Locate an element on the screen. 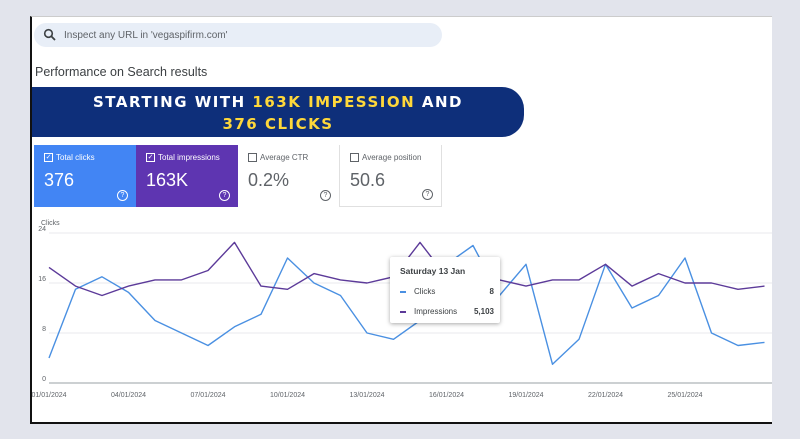  banner-line-1: STARTING WITH 163K IMPESSION AND is located at coordinates (278, 102).